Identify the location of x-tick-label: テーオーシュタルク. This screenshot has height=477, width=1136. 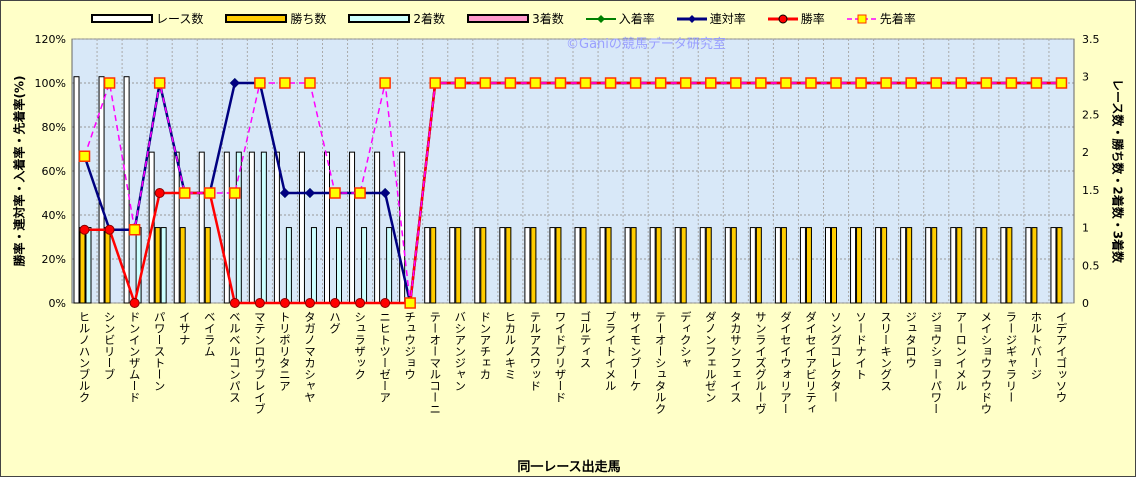
(661, 363).